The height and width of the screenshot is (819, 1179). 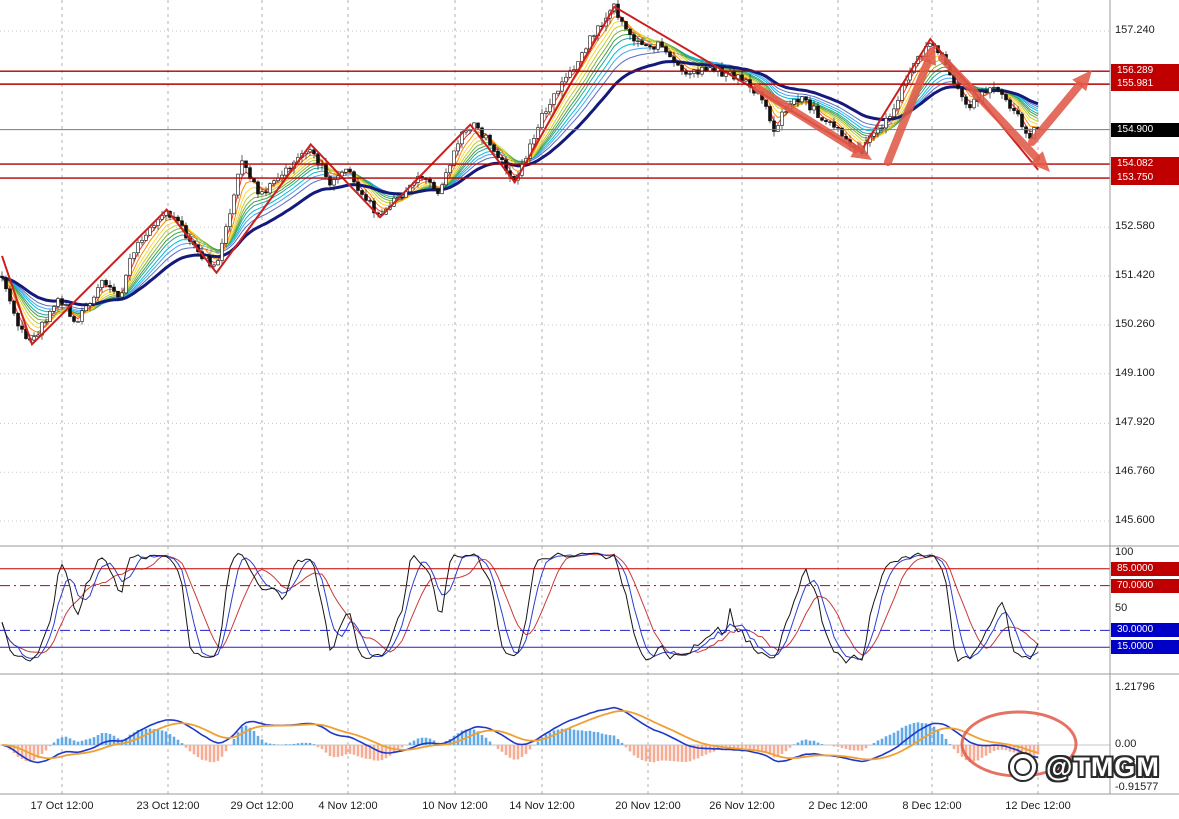 I want to click on stochastic-panel, so click(x=520, y=608).